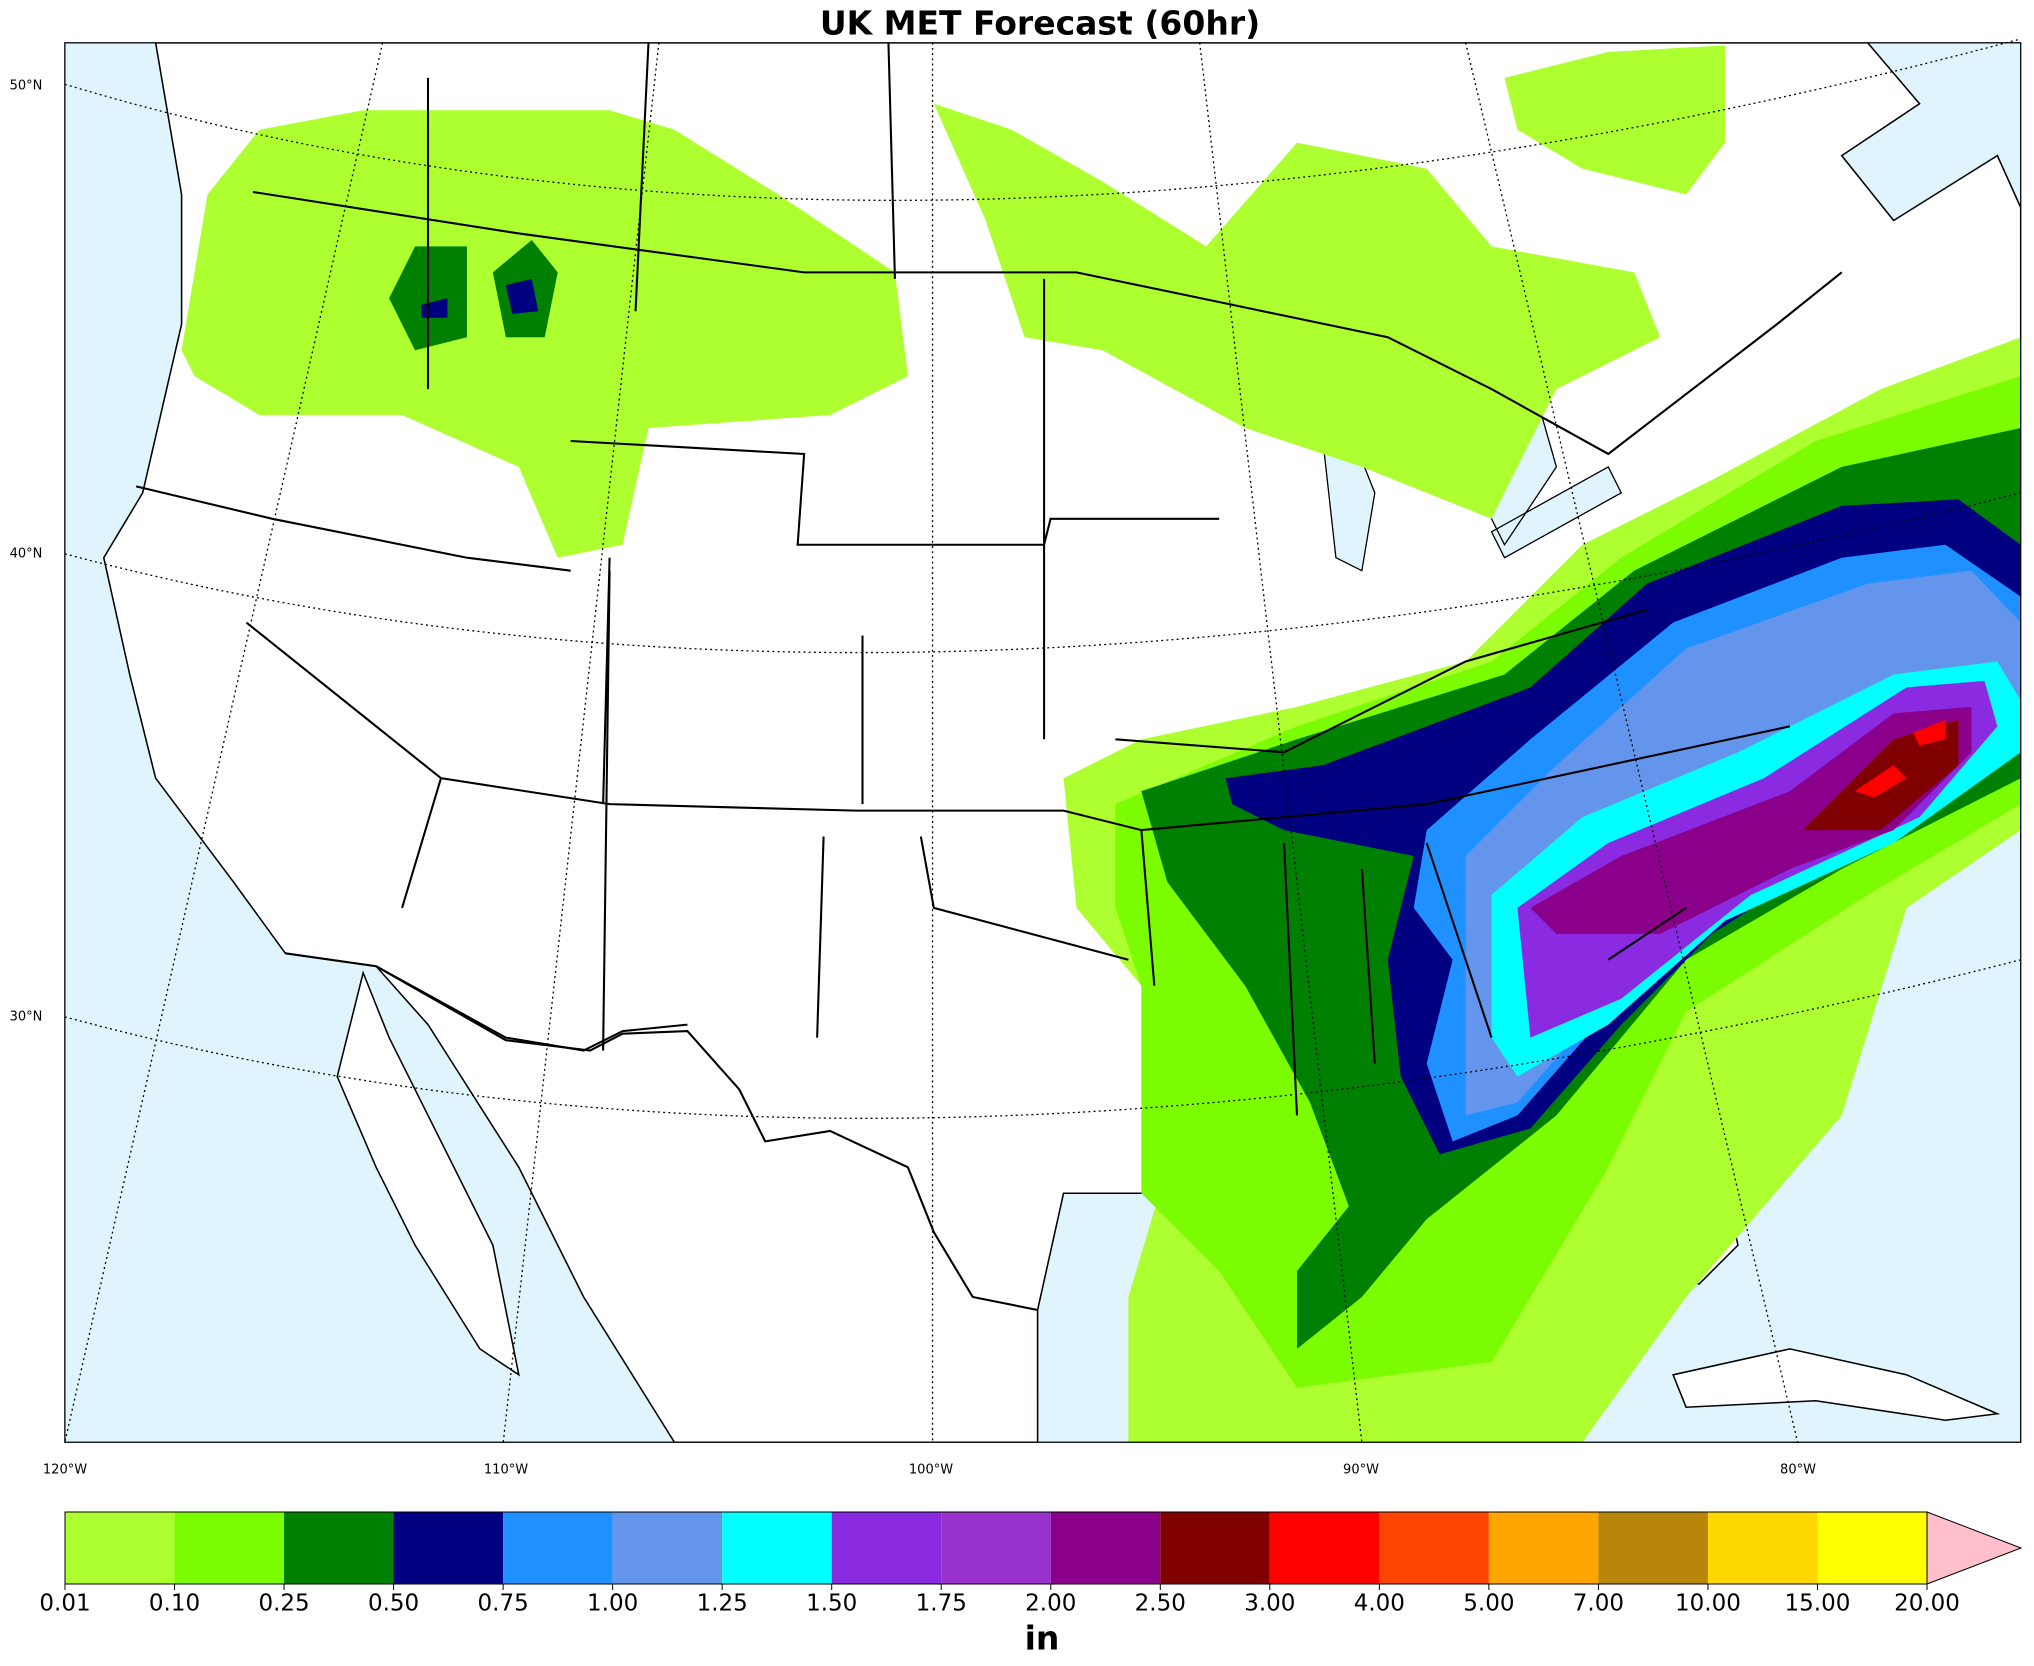 This screenshot has width=2034, height=1666. Describe the element at coordinates (1379, 1604) in the screenshot. I see `colorbar-tick-label: 4.00` at that location.